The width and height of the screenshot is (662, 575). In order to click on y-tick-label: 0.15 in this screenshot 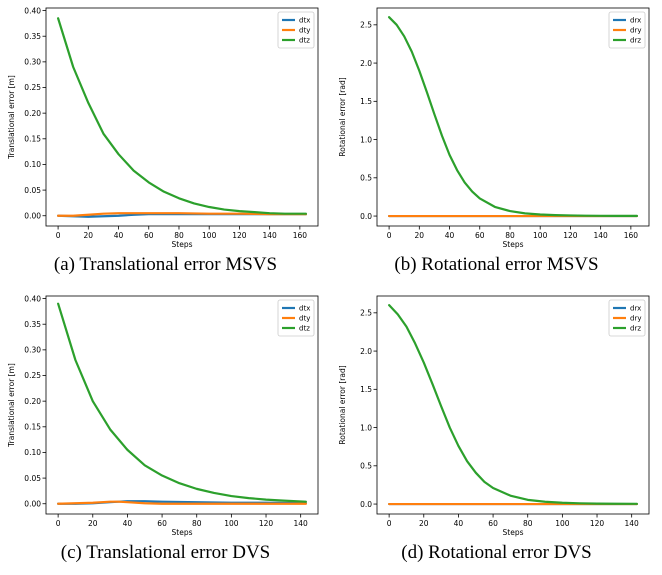, I will do `click(32, 427)`.